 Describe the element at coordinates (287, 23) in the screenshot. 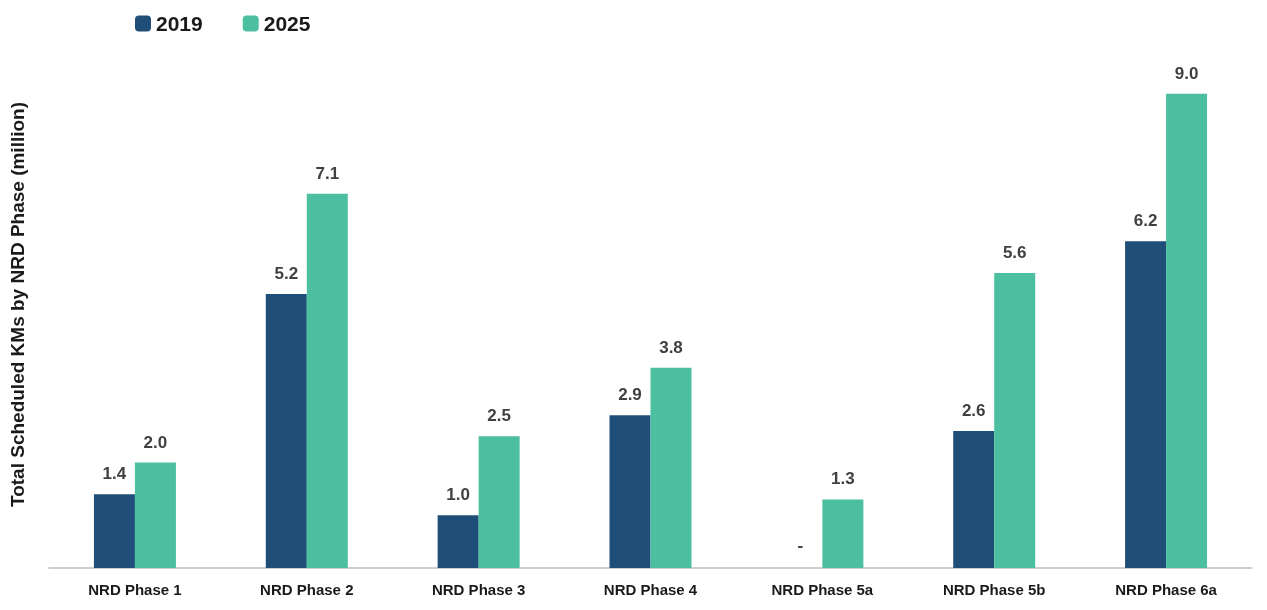

I see `legend-label: 2025` at that location.